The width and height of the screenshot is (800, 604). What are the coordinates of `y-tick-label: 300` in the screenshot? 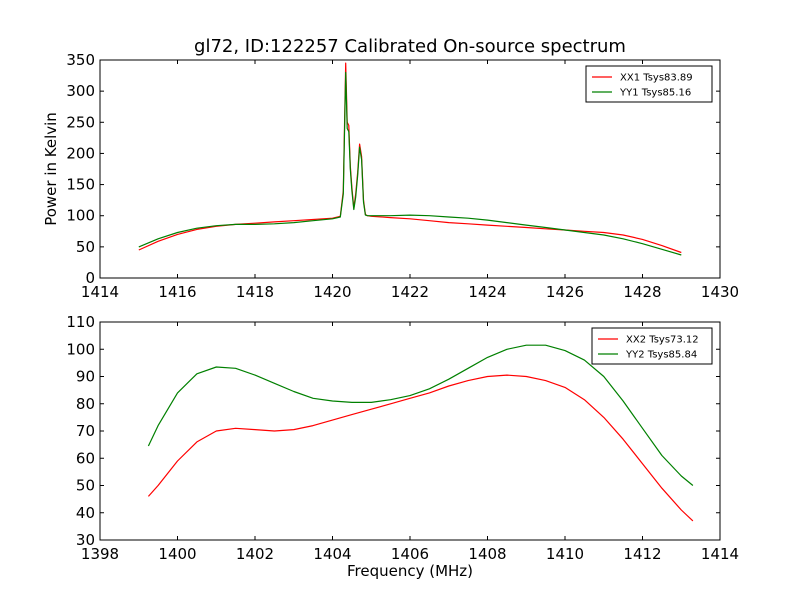 It's located at (80, 91).